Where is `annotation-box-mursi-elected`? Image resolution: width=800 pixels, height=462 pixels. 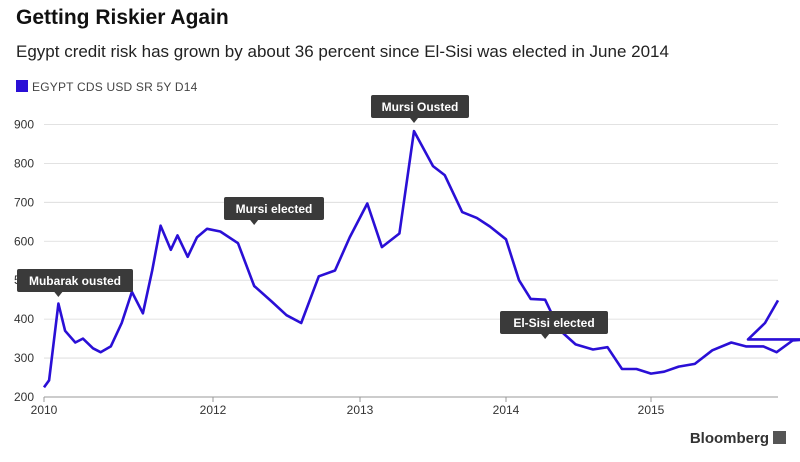
annotation-box-mursi-elected is located at coordinates (274, 208).